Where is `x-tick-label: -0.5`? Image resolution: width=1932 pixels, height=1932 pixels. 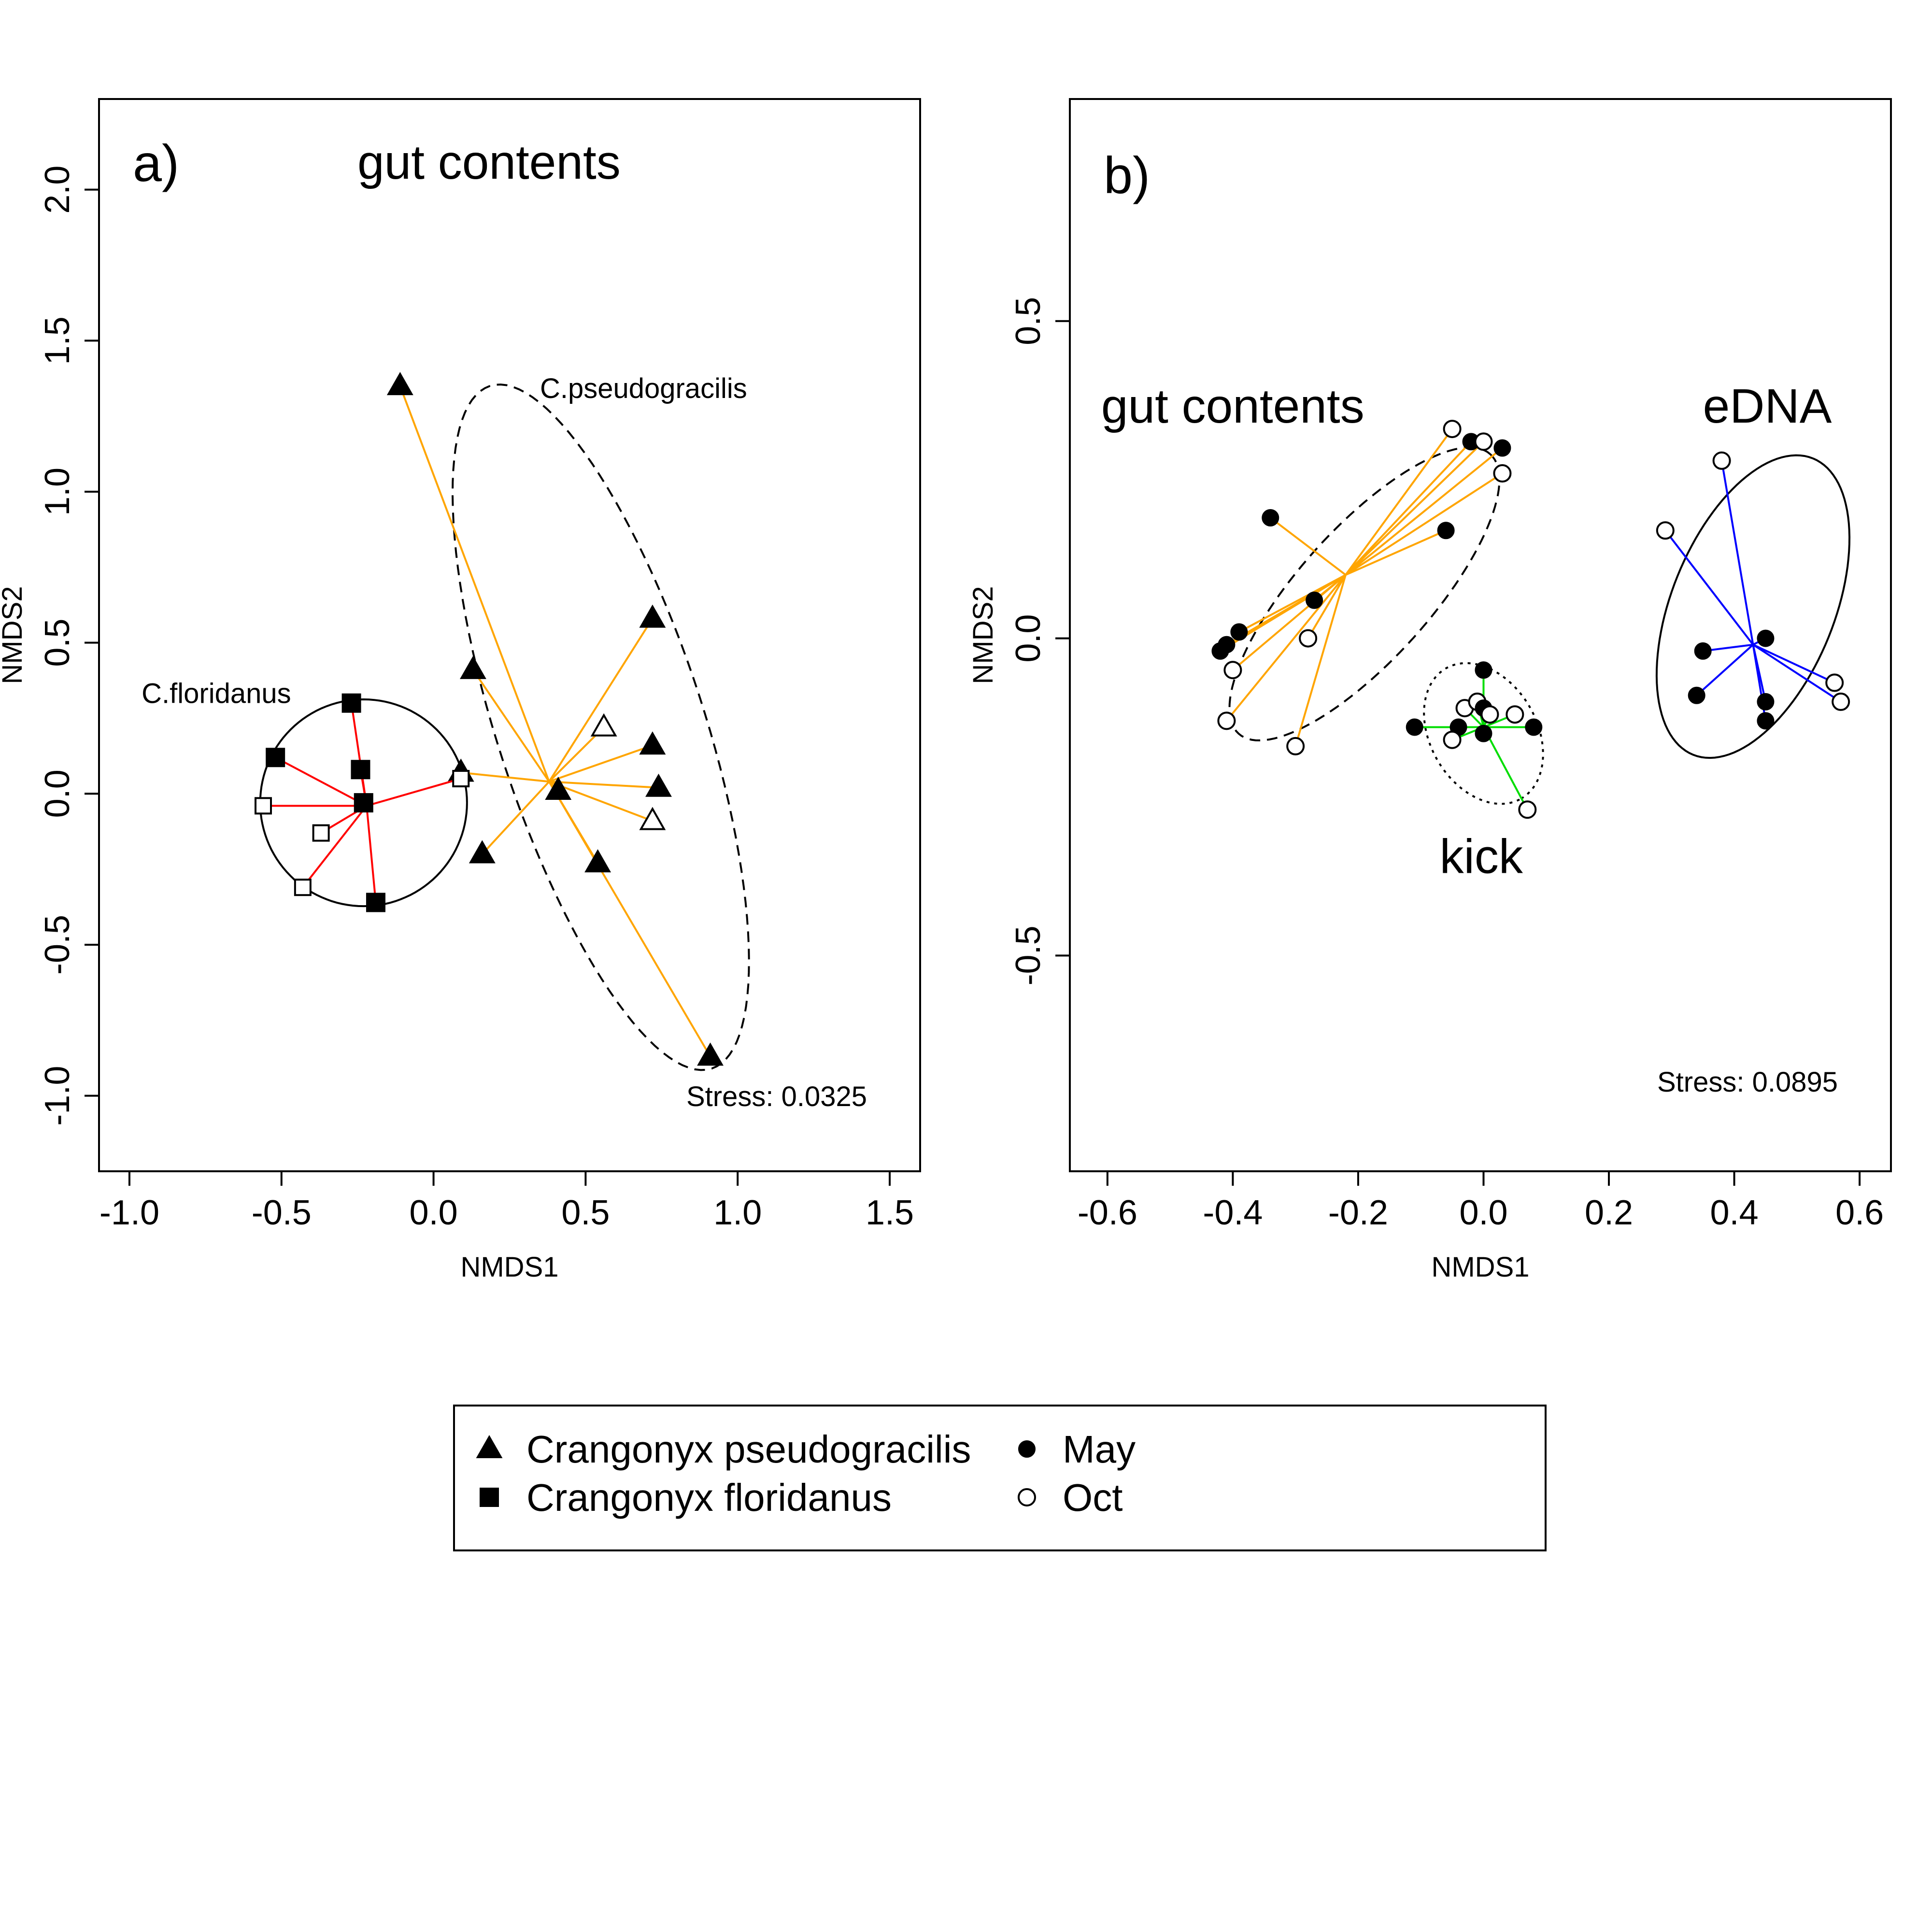 x-tick-label: -0.5 is located at coordinates (282, 1212).